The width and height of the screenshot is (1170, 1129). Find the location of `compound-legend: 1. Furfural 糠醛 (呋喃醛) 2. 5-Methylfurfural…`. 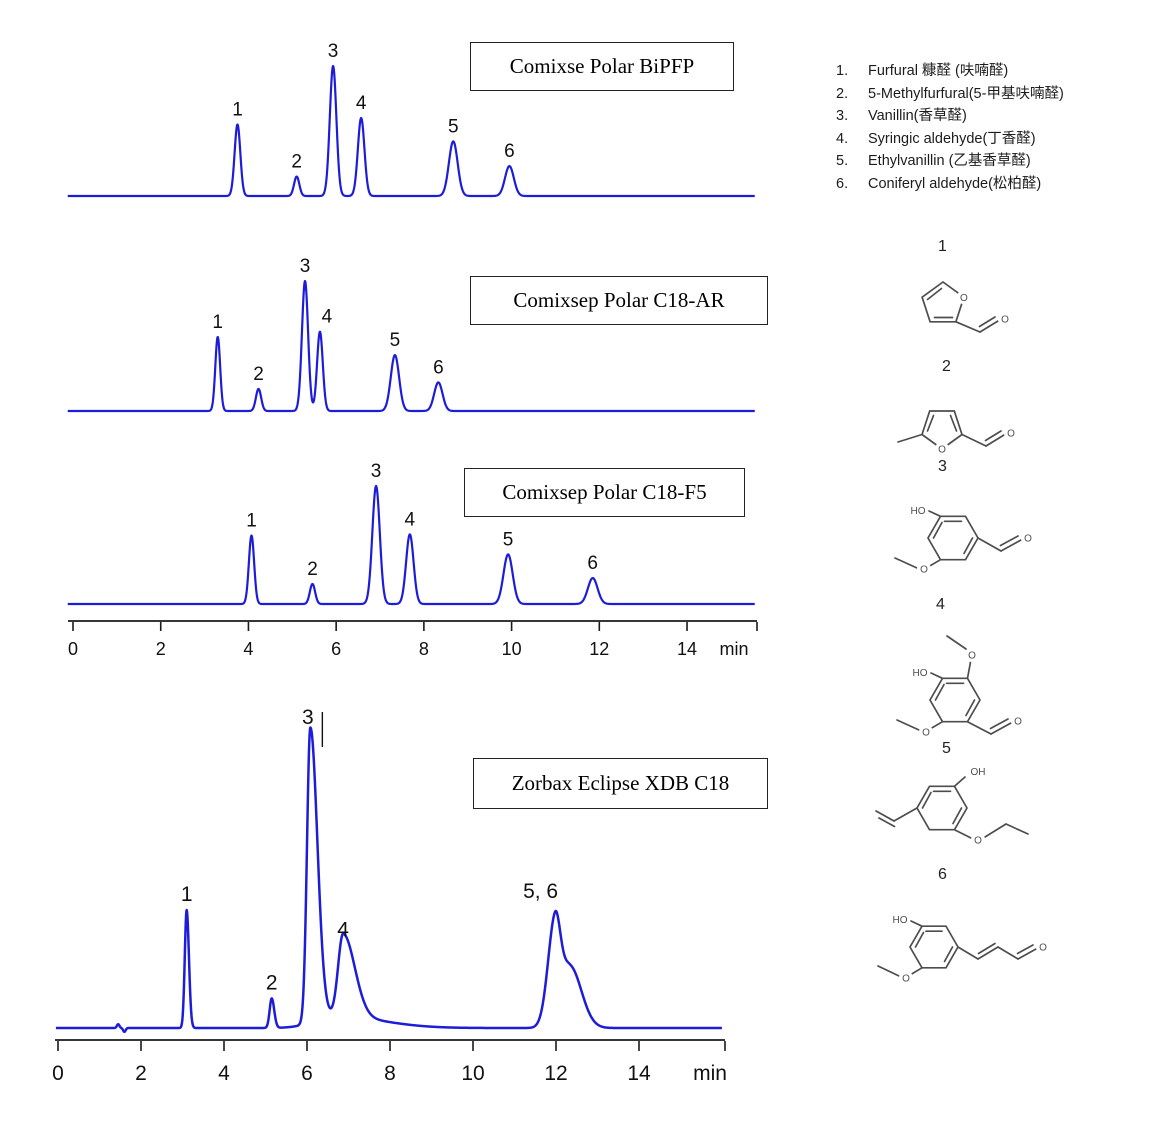

compound-legend: 1. Furfural 糠醛 (呋喃醛) 2. 5-Methylfurfural… is located at coordinates (1001, 127).